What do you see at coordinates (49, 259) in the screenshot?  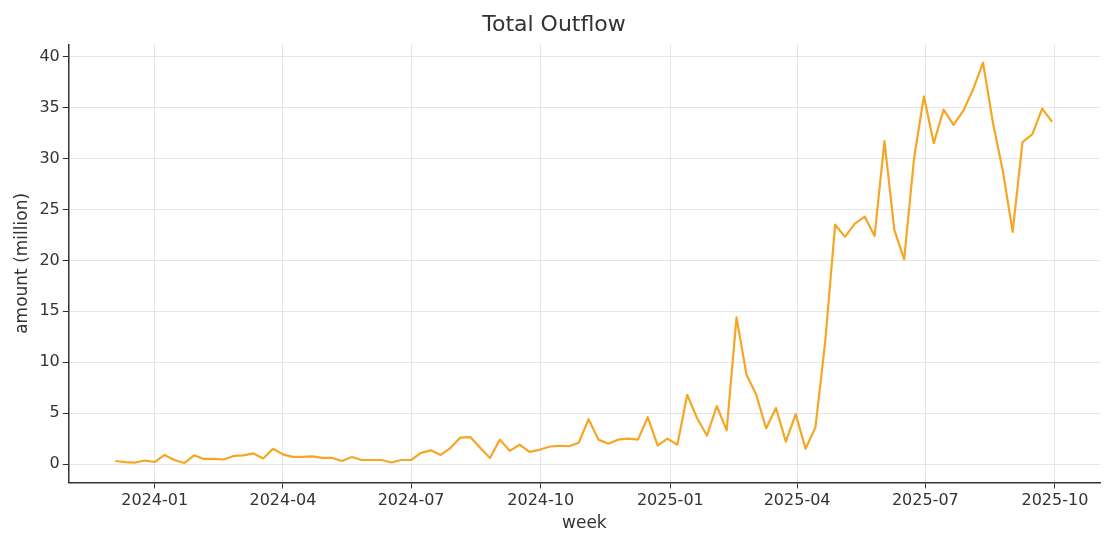 I see `y-tick-label: 20` at bounding box center [49, 259].